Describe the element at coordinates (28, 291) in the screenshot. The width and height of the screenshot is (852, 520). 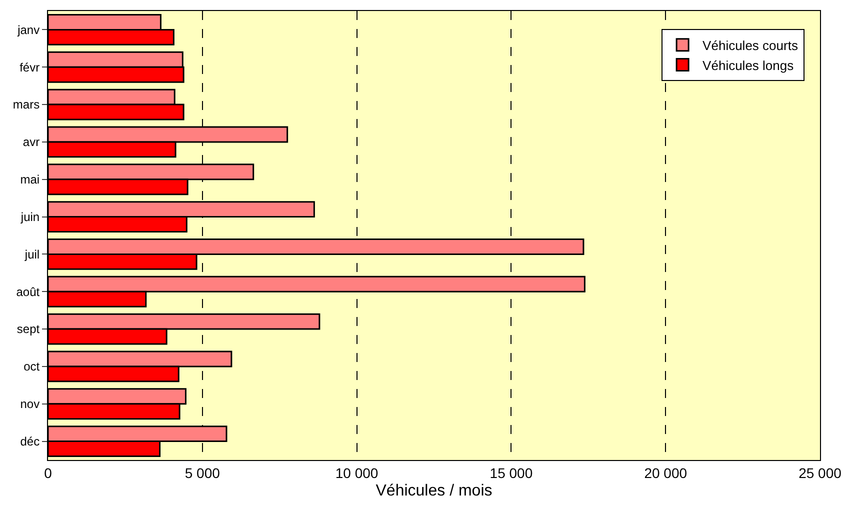
I see `y-tick-label: août` at that location.